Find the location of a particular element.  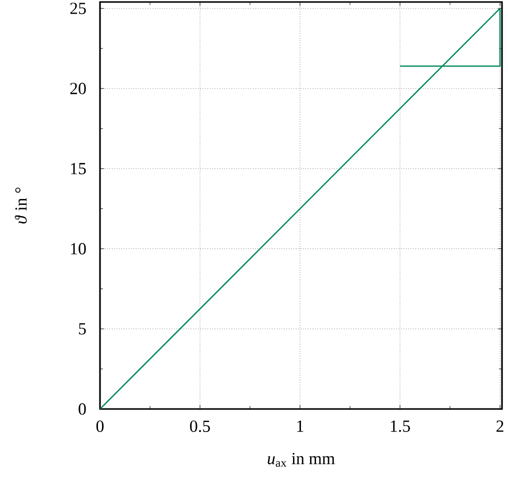

y-tick-label: 5 is located at coordinates (82, 329).